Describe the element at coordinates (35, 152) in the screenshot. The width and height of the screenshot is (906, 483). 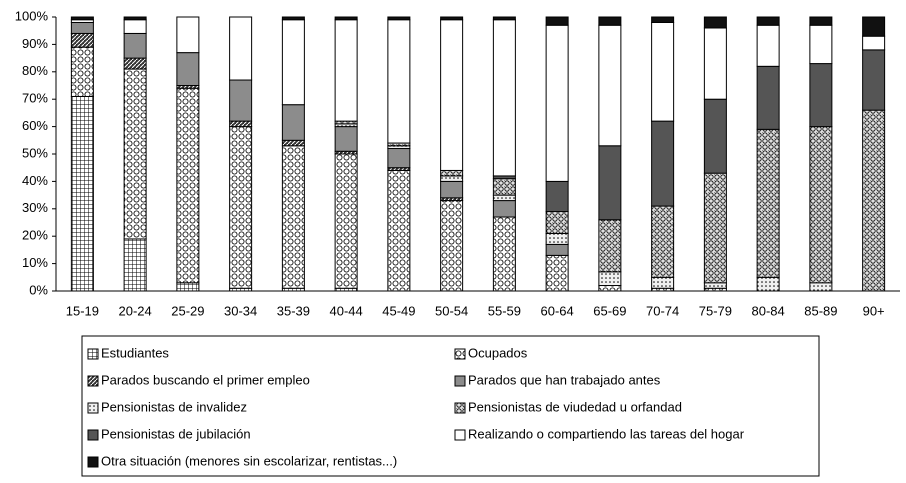
I see `y-tick-label: 50%` at that location.